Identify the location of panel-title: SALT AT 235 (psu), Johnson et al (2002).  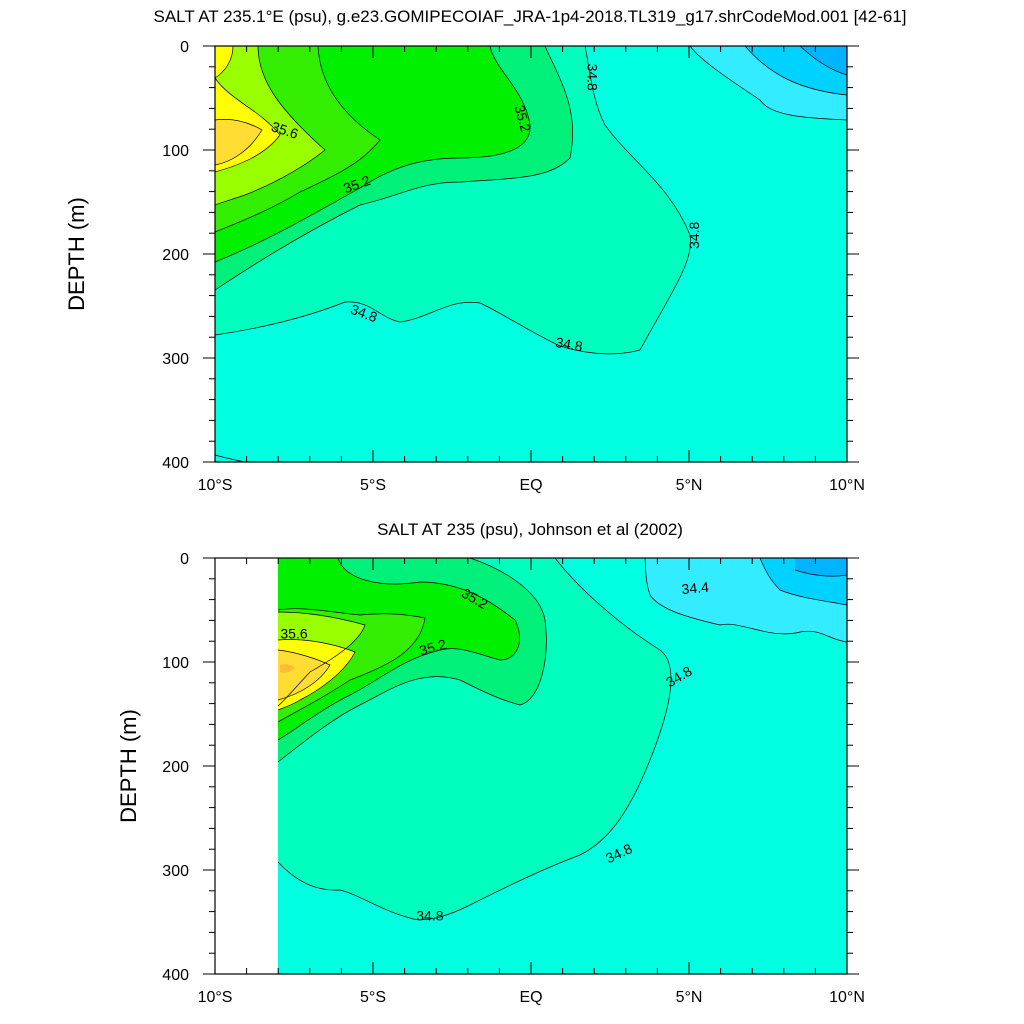
(530, 529).